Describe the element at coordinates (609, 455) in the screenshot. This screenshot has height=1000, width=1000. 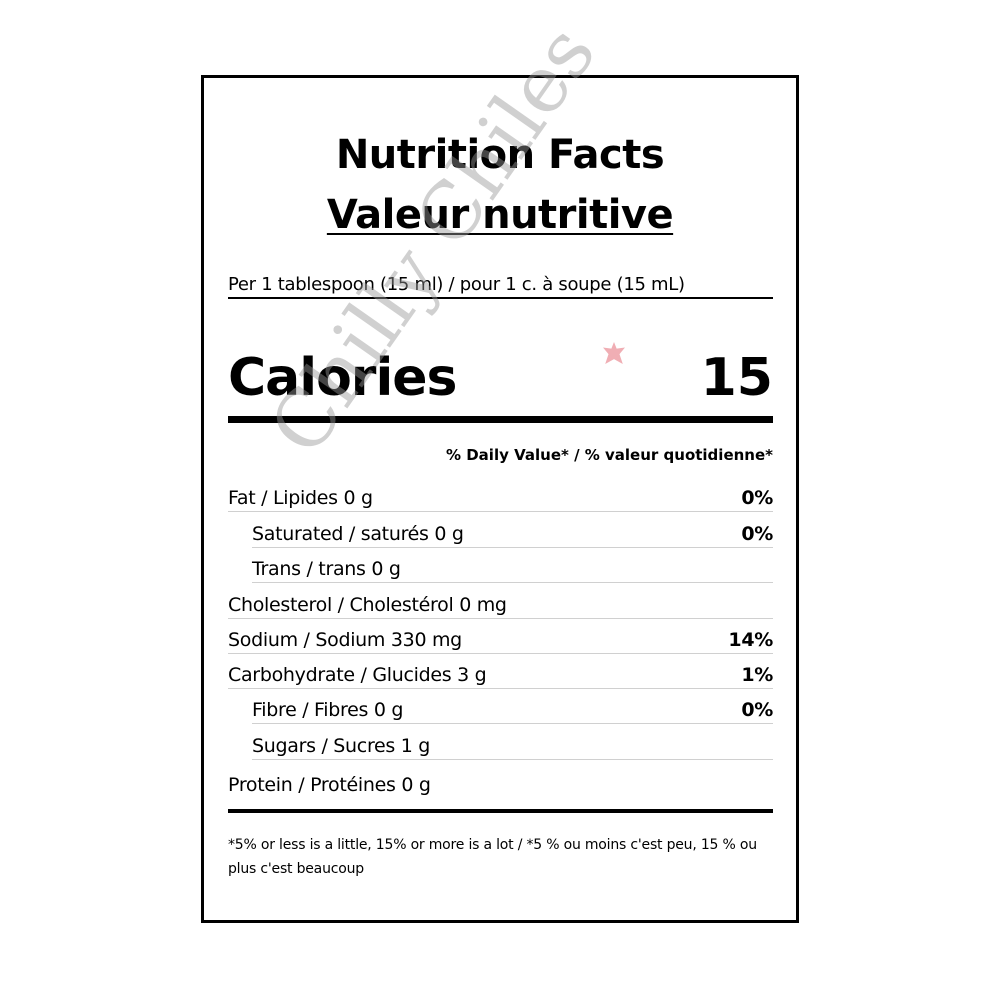
I see `daily-value-header: % Daily Value* / % valeur quotidienne*` at that location.